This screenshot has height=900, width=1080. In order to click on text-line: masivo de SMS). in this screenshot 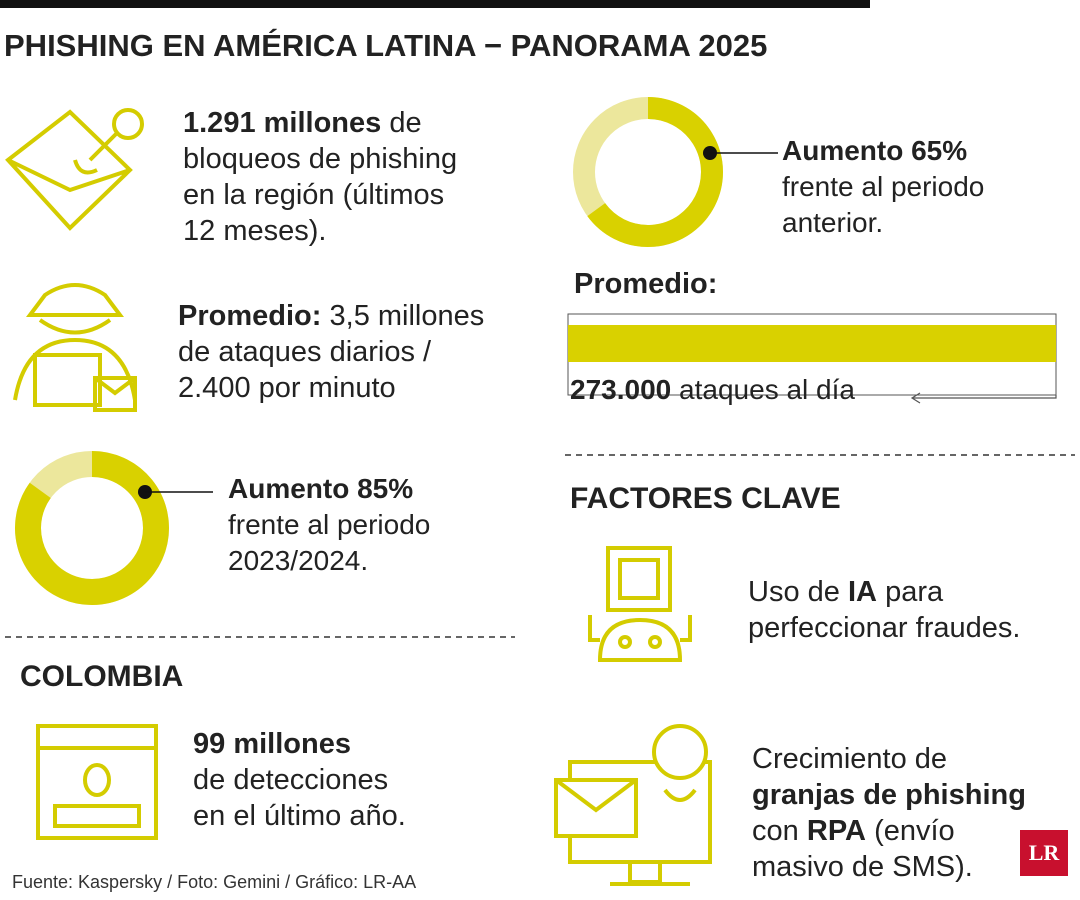, I will do `click(889, 867)`.